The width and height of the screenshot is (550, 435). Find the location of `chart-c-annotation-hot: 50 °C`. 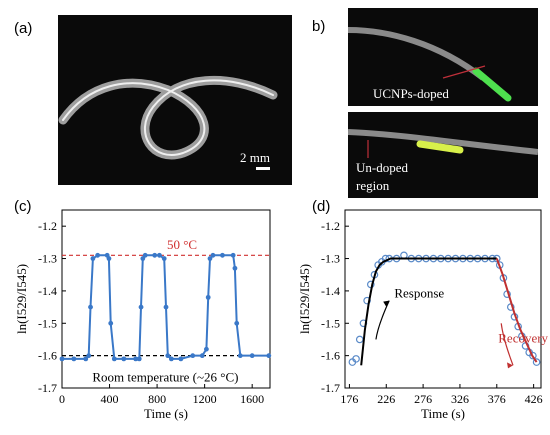

chart-c-annotation-hot: 50 °C is located at coordinates (182, 244).